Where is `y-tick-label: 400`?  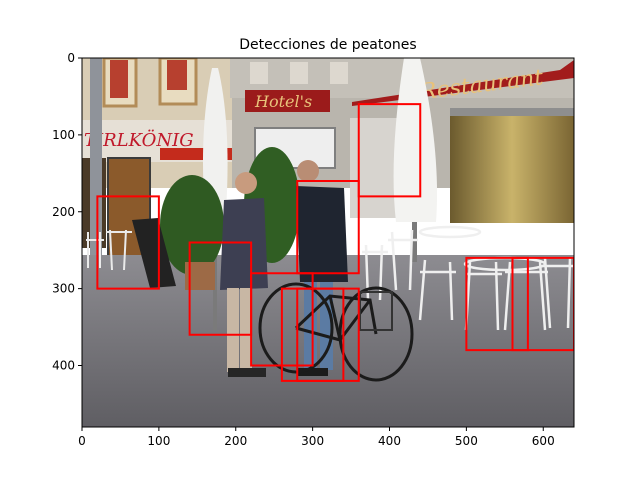 y-tick-label: 400 is located at coordinates (63, 366).